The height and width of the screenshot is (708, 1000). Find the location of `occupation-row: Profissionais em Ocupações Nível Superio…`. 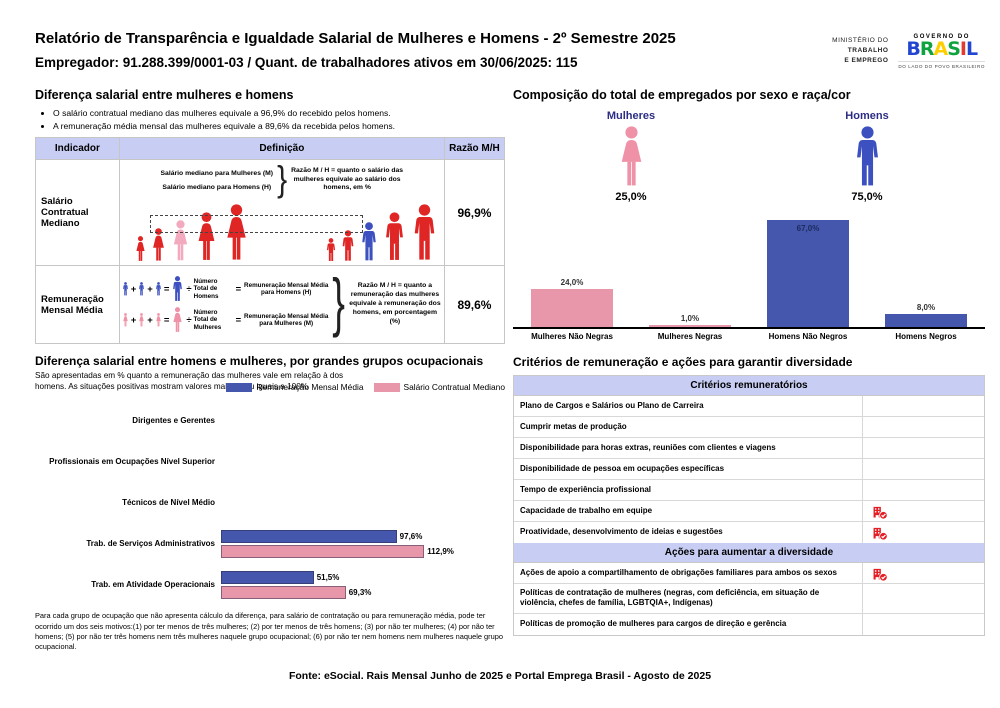

occupation-row: Profissionais em Ocupações Nível Superio… is located at coordinates (270, 461).